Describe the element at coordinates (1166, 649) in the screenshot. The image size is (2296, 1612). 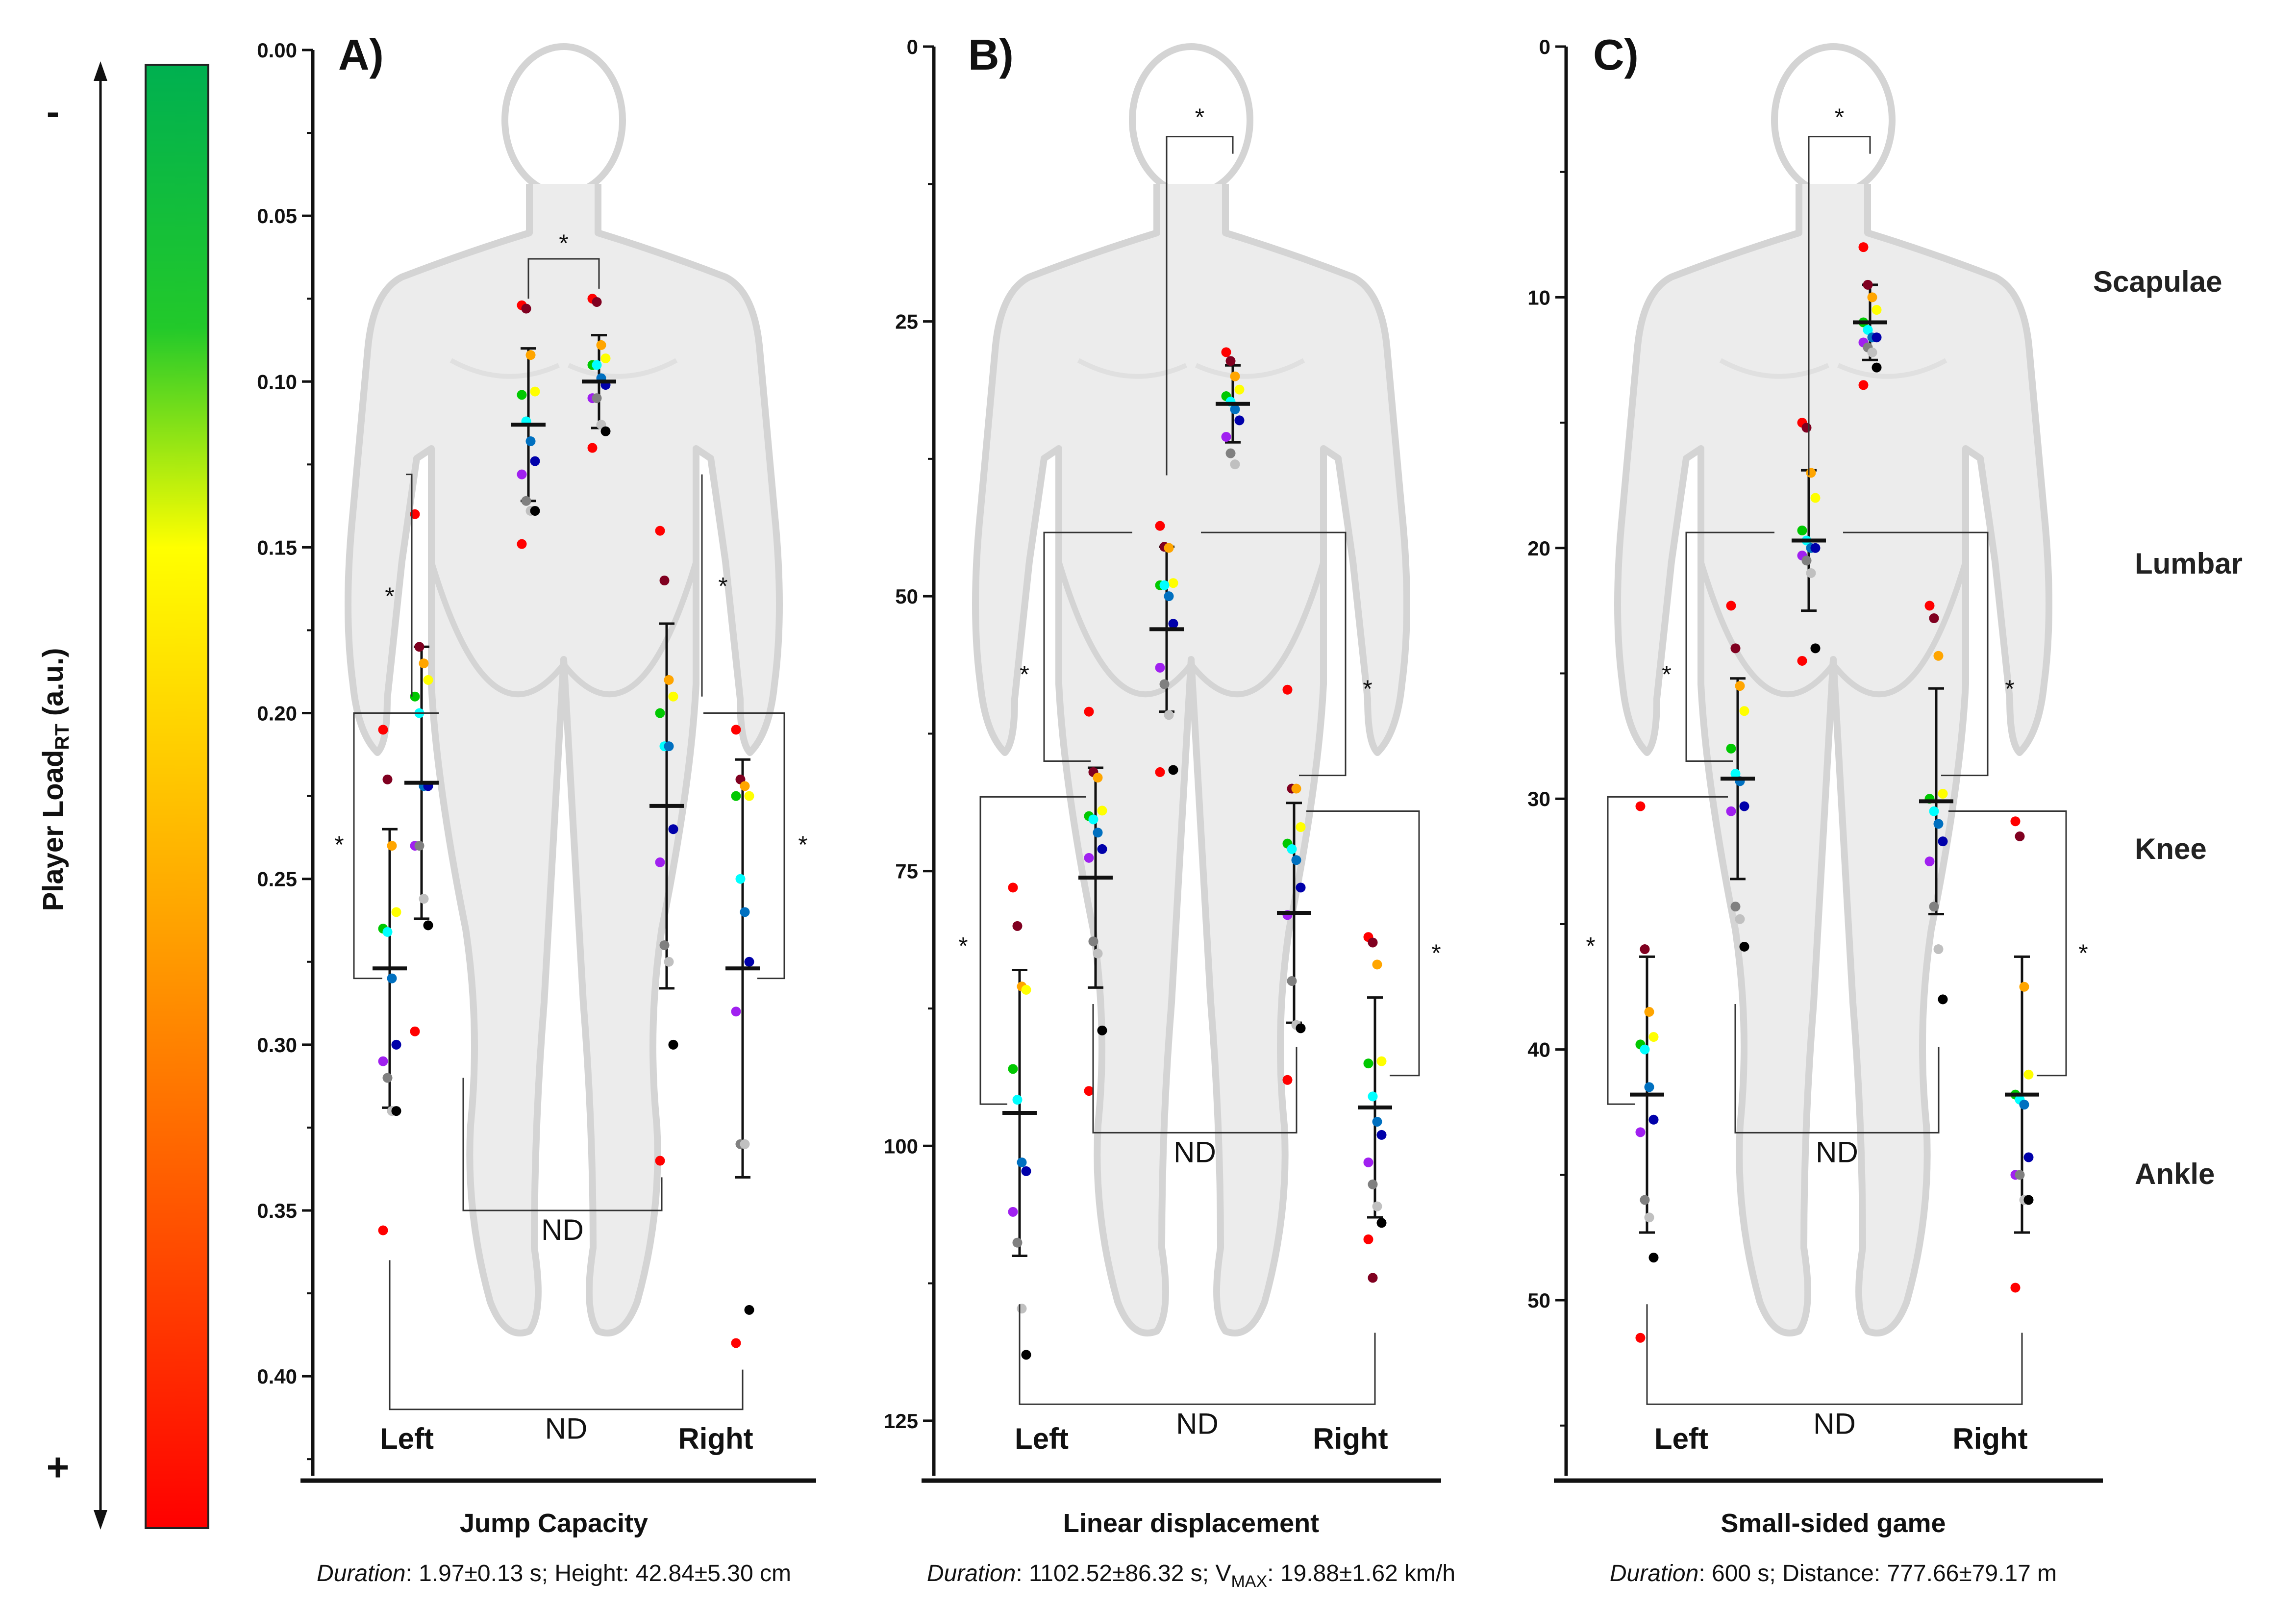
I see `series-lumbar` at that location.